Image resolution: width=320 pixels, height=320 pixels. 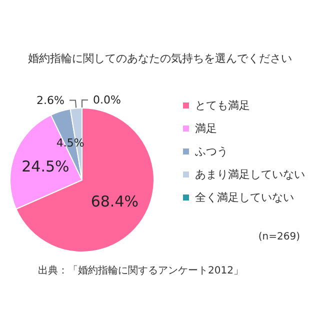 What do you see at coordinates (160, 58) in the screenshot?
I see `chart-title: 婚約指輪に関してのあなたの気持ちを選んでください` at bounding box center [160, 58].